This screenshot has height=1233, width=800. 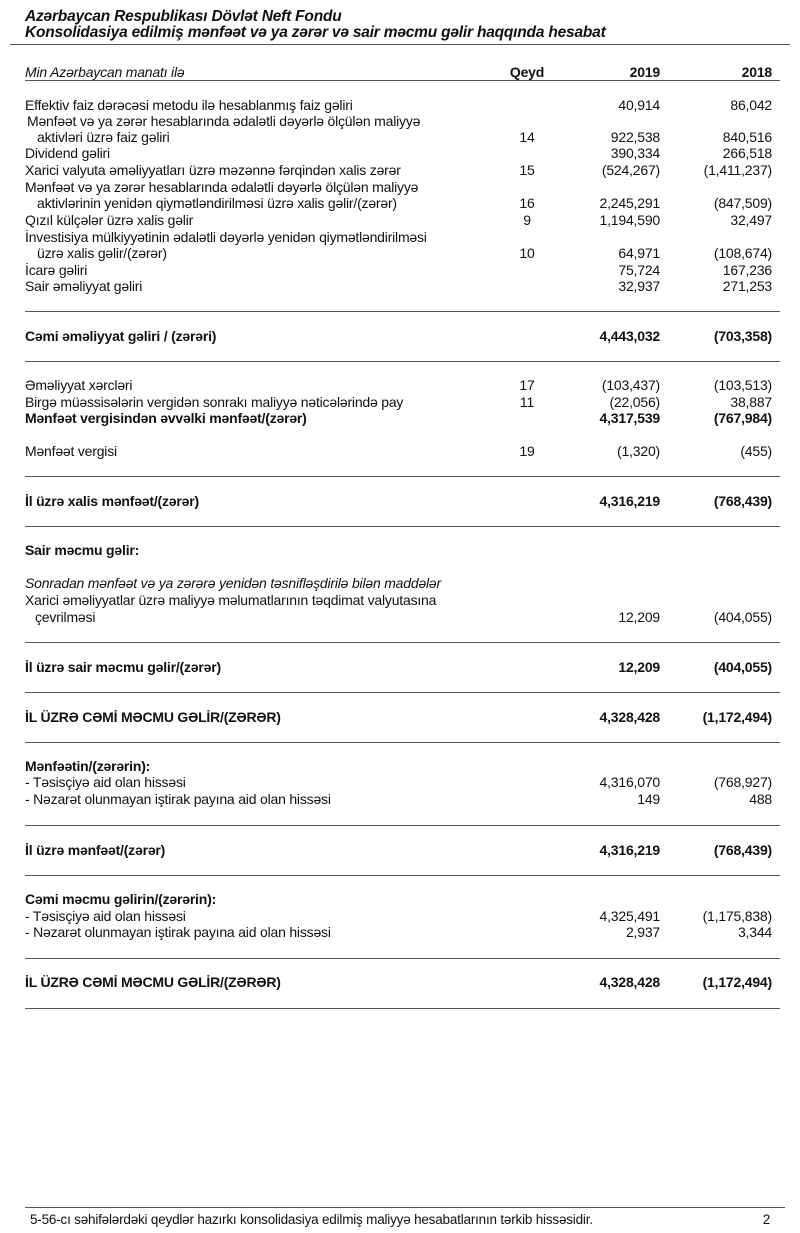 I want to click on row-value-2018: (103,513), so click(x=742, y=385).